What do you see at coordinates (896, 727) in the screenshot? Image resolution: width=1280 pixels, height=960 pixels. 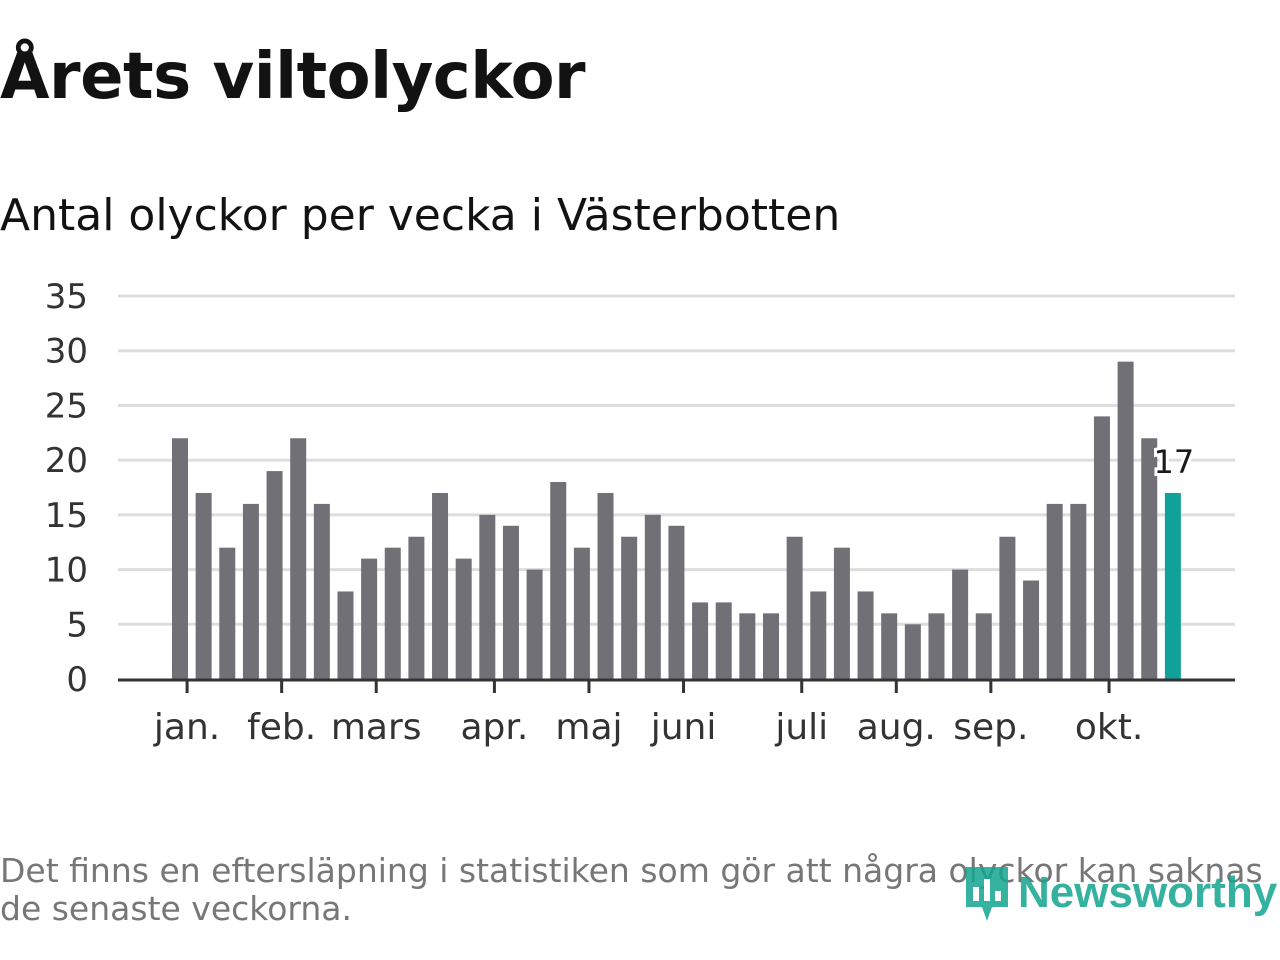 I see `x-tick-label: aug.` at bounding box center [896, 727].